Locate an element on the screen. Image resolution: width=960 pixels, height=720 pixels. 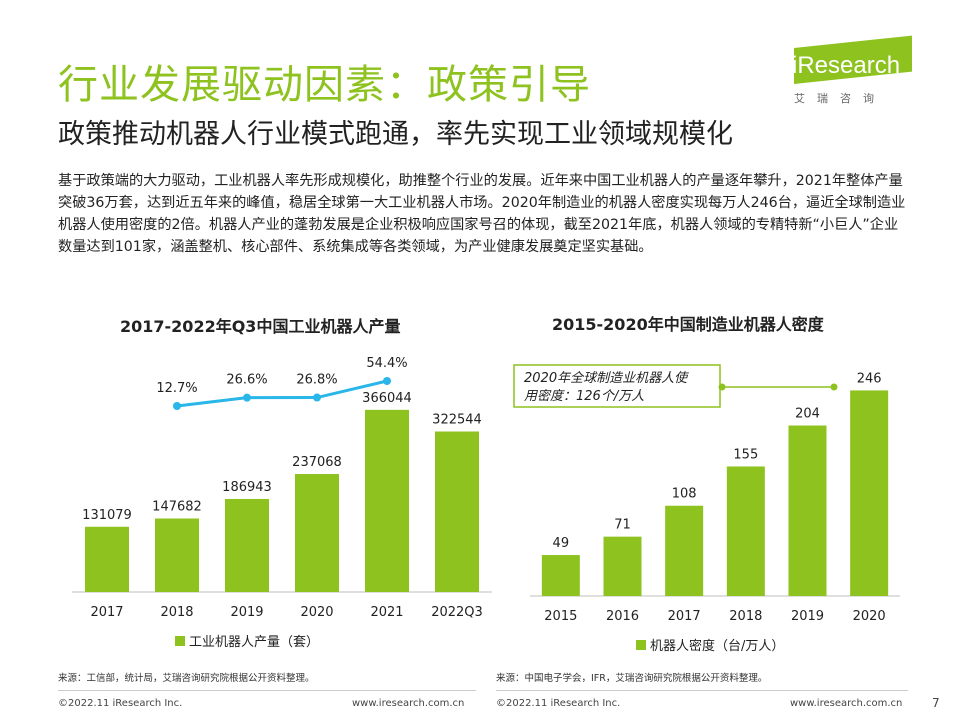
chart-1-growth-label-2021: 54.4% is located at coordinates (386, 363).